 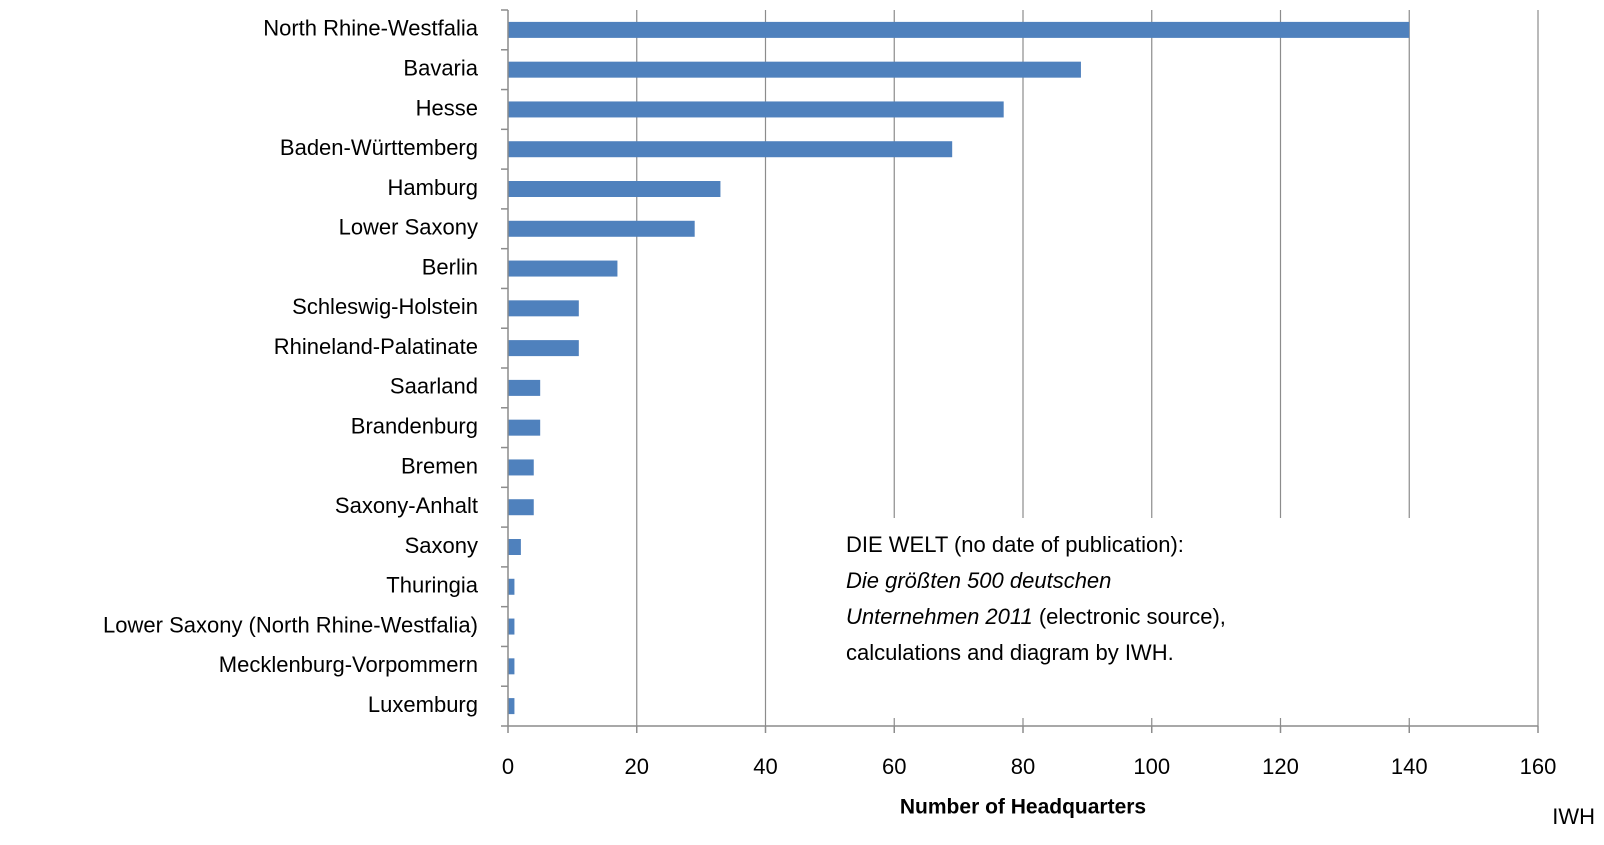 What do you see at coordinates (1280, 766) in the screenshot?
I see `x-tick-label: 120` at bounding box center [1280, 766].